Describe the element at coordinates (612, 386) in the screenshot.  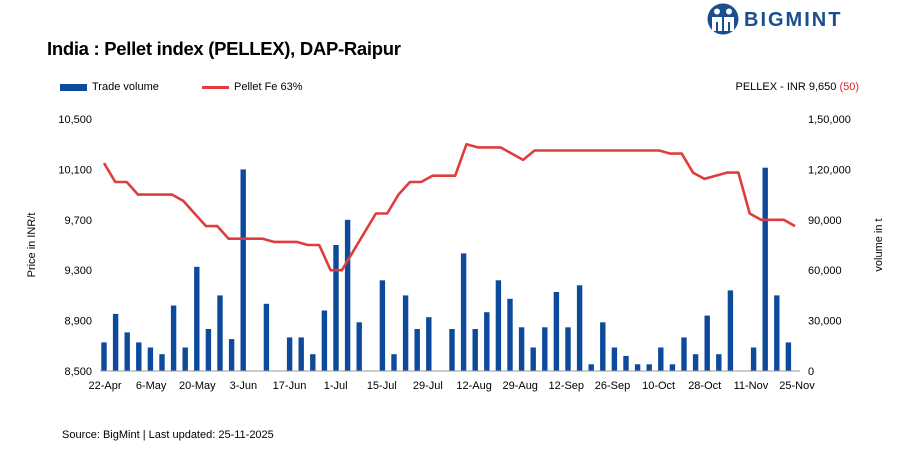
I see `x-tick-label: 26-Sep` at that location.